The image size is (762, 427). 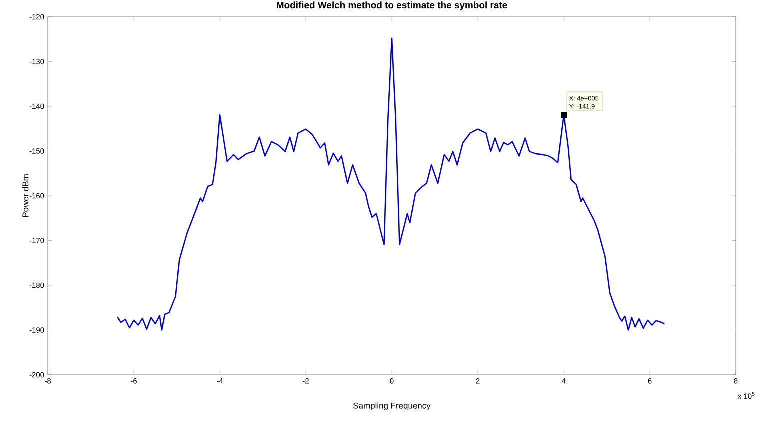 I want to click on x-axis-title: Sampling Frequency, so click(x=392, y=406).